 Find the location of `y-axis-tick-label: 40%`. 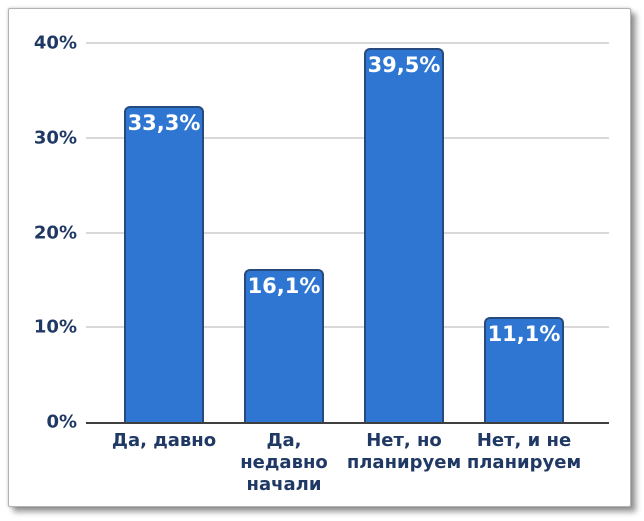

y-axis-tick-label: 40% is located at coordinates (55, 43).